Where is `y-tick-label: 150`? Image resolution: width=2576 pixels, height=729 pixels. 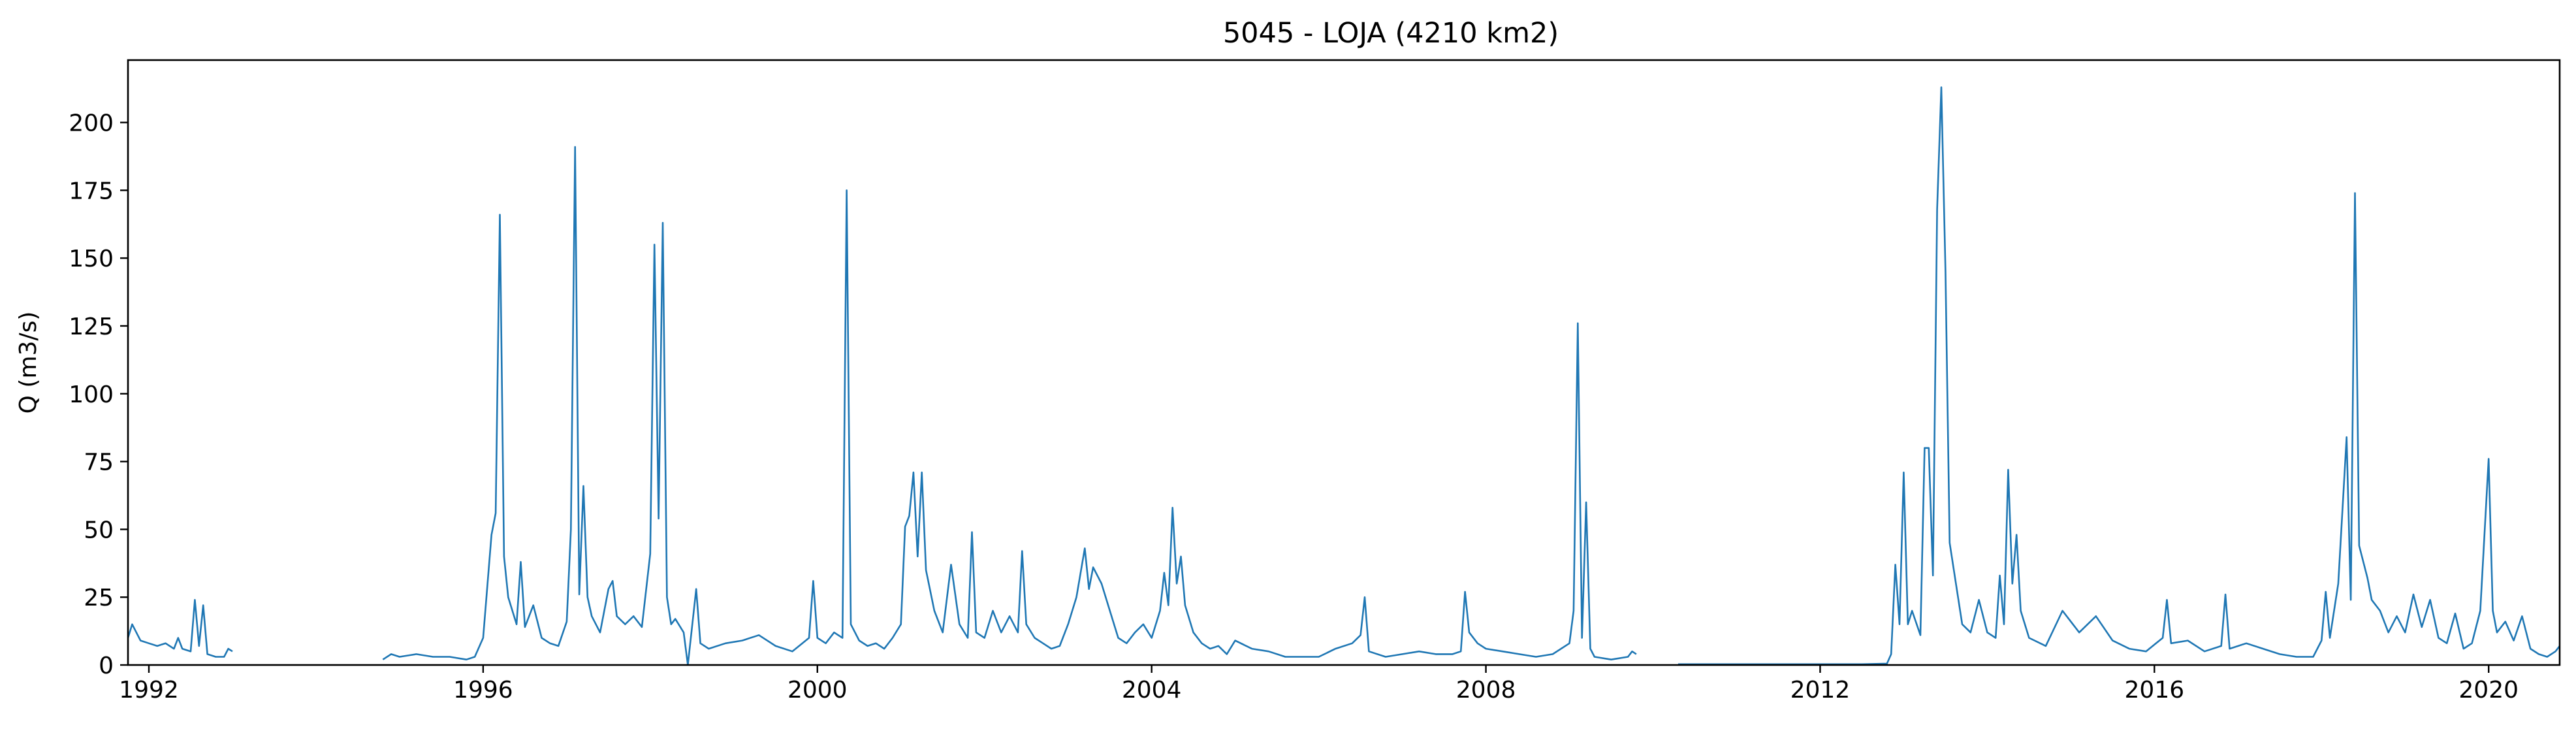 y-tick-label: 150 is located at coordinates (92, 259).